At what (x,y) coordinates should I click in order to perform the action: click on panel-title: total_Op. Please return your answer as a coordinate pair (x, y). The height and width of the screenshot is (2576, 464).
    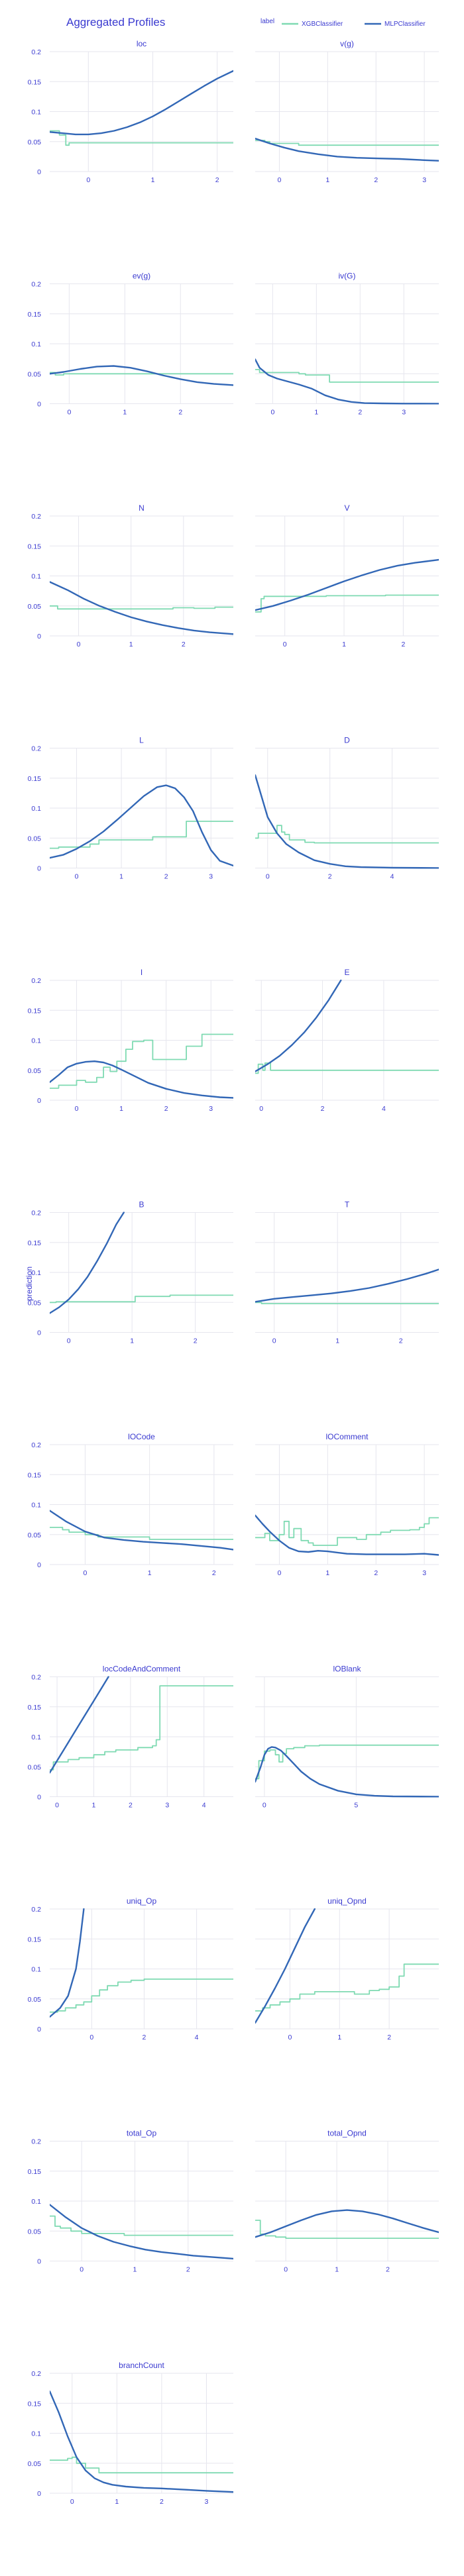
    Looking at the image, I should click on (142, 2133).